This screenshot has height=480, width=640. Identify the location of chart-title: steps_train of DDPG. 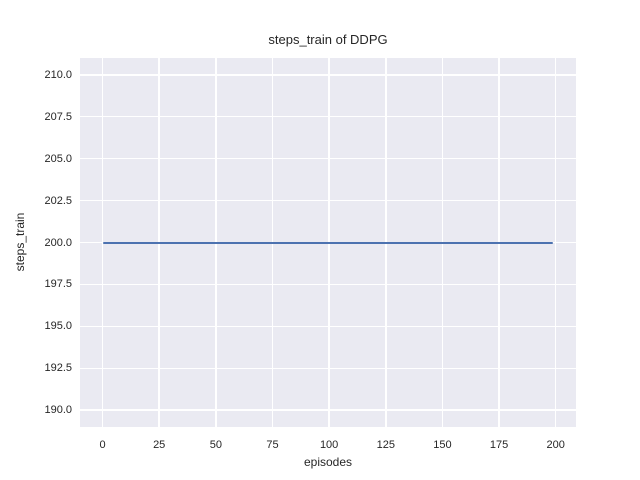
(328, 39).